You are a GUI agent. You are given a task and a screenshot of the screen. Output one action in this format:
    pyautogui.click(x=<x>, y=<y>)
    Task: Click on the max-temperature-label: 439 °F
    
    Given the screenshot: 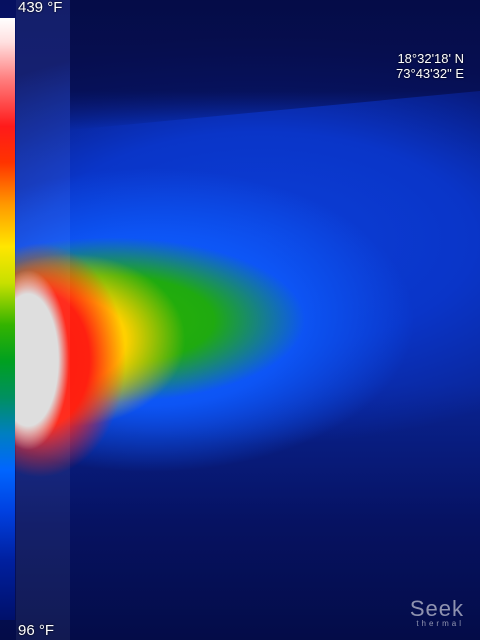 What is the action you would take?
    pyautogui.click(x=40, y=8)
    